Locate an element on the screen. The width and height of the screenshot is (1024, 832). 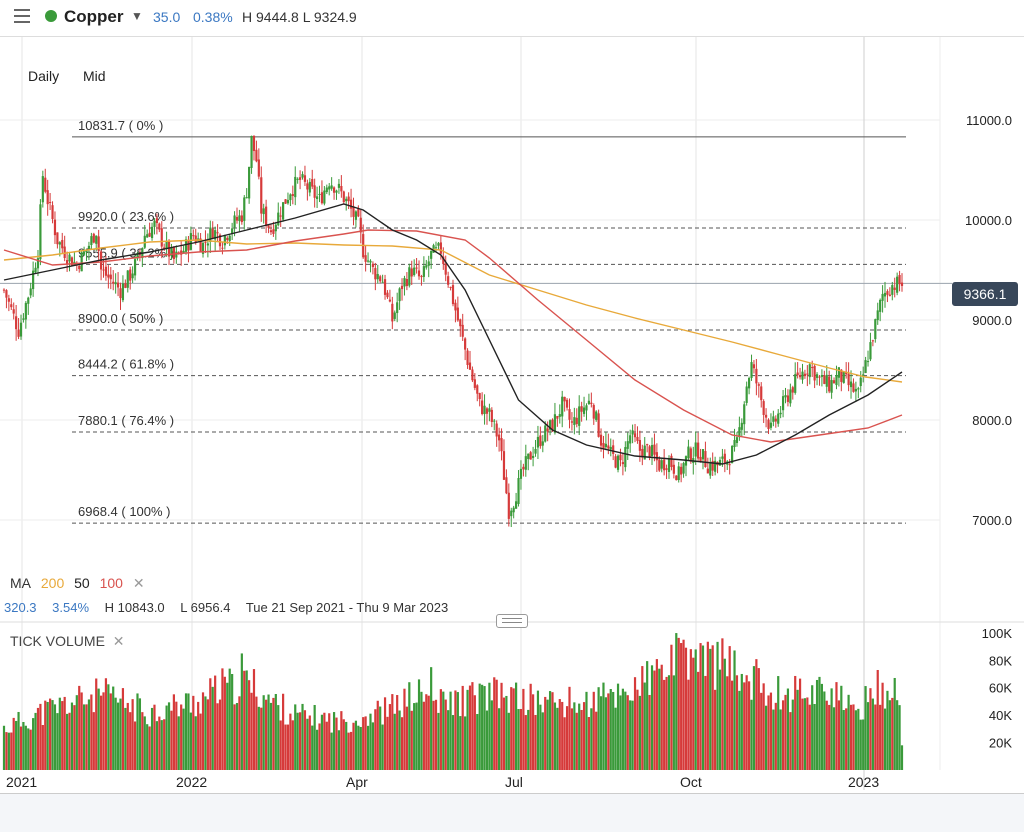
fib-level-label: 9920.0 ( 23.6% ) is located at coordinates (126, 216).